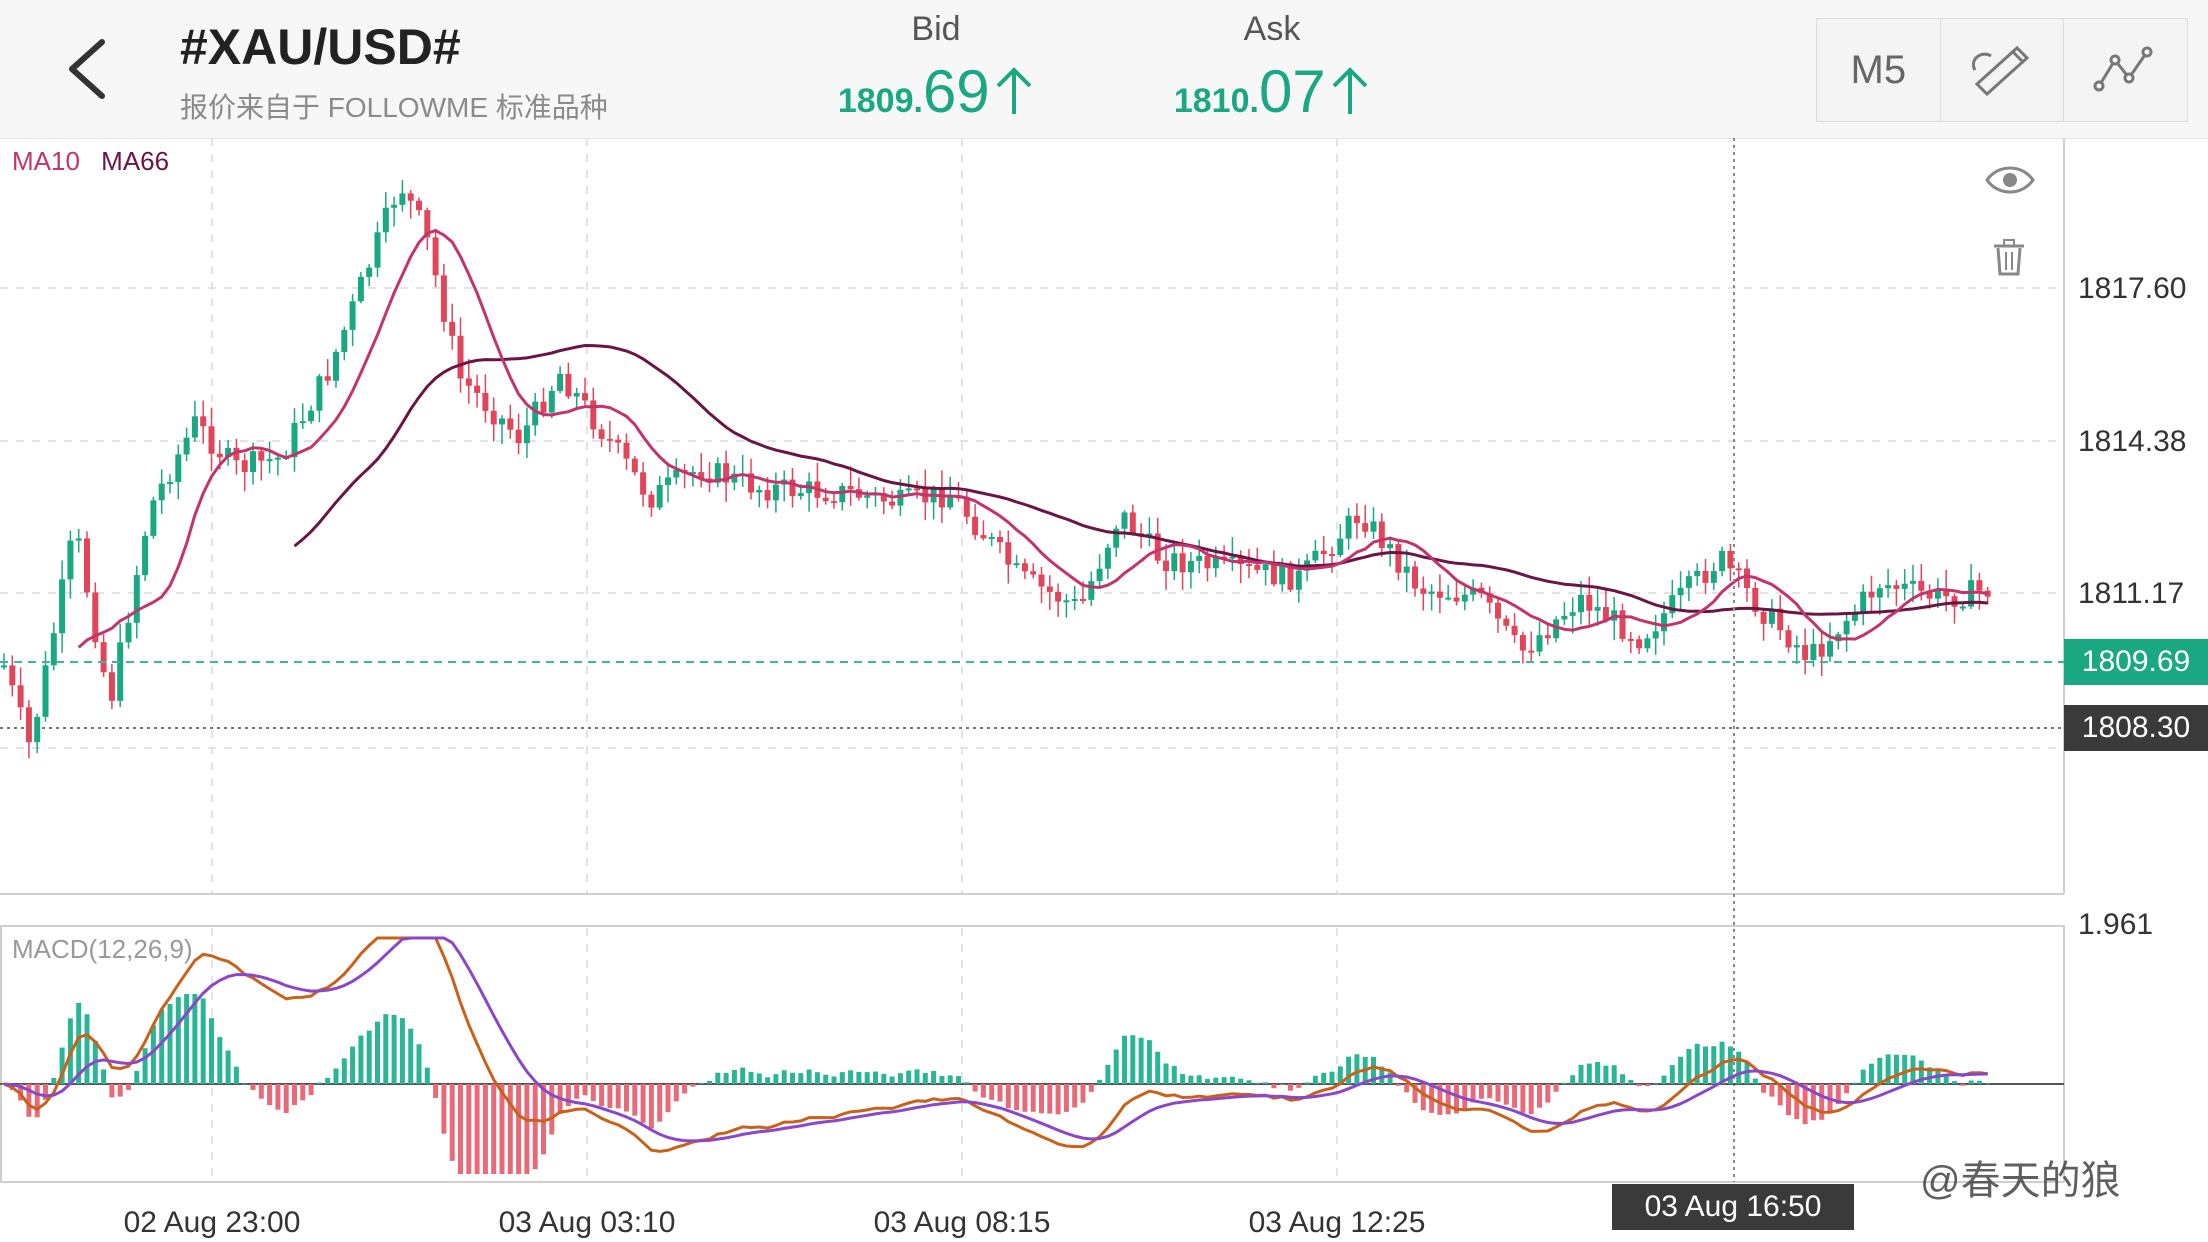 The width and height of the screenshot is (2208, 1242). What do you see at coordinates (2003, 70) in the screenshot?
I see `draw-tool-button` at bounding box center [2003, 70].